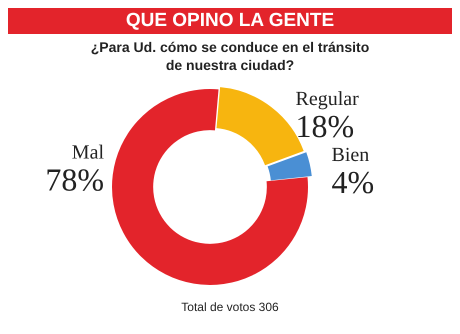 This screenshot has height=334, width=460. Describe the element at coordinates (230, 21) in the screenshot. I see `chart-title: QUE OPINO LA GENTE` at that location.